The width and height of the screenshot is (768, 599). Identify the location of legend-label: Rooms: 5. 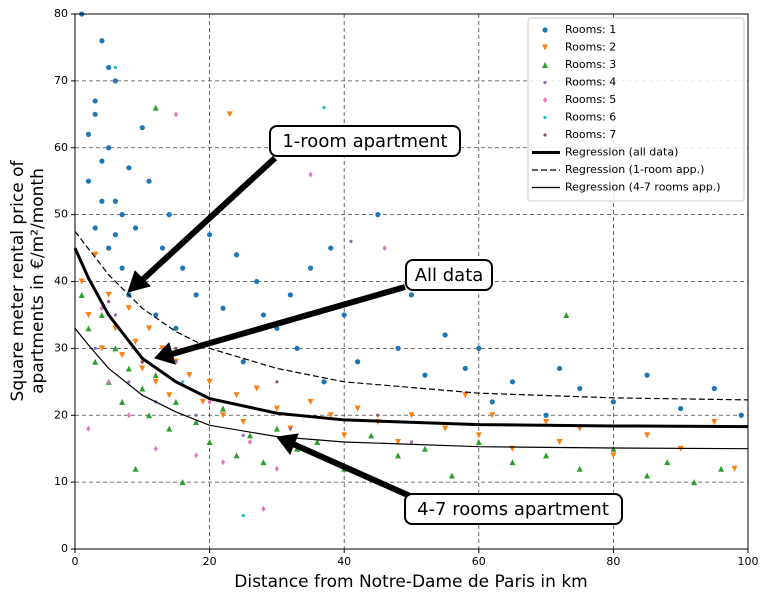
(590, 99).